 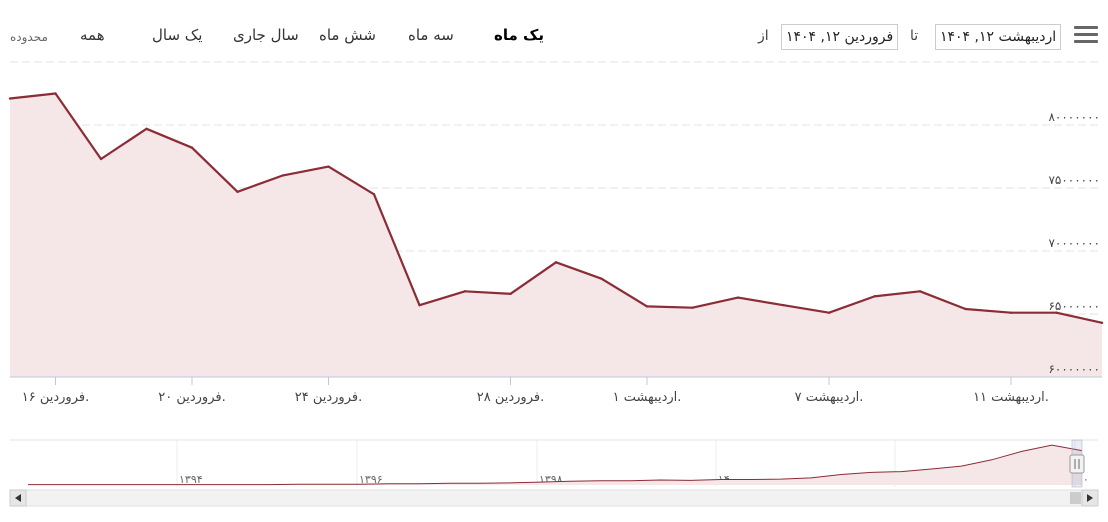 I want to click on range-button-one-month: یک ماه, so click(x=519, y=35).